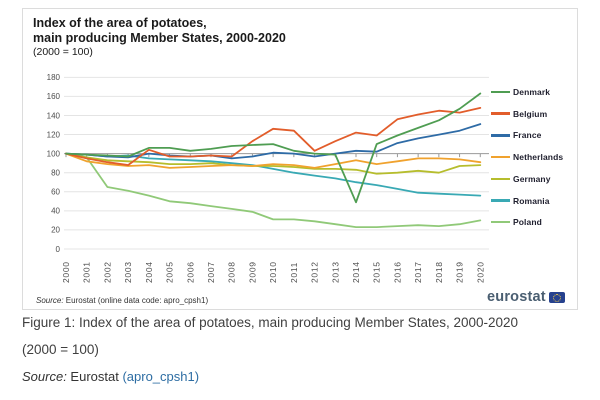 The image size is (600, 400). Describe the element at coordinates (120, 23) in the screenshot. I see `chart-title-line1: Index of the area of potatoes,` at that location.